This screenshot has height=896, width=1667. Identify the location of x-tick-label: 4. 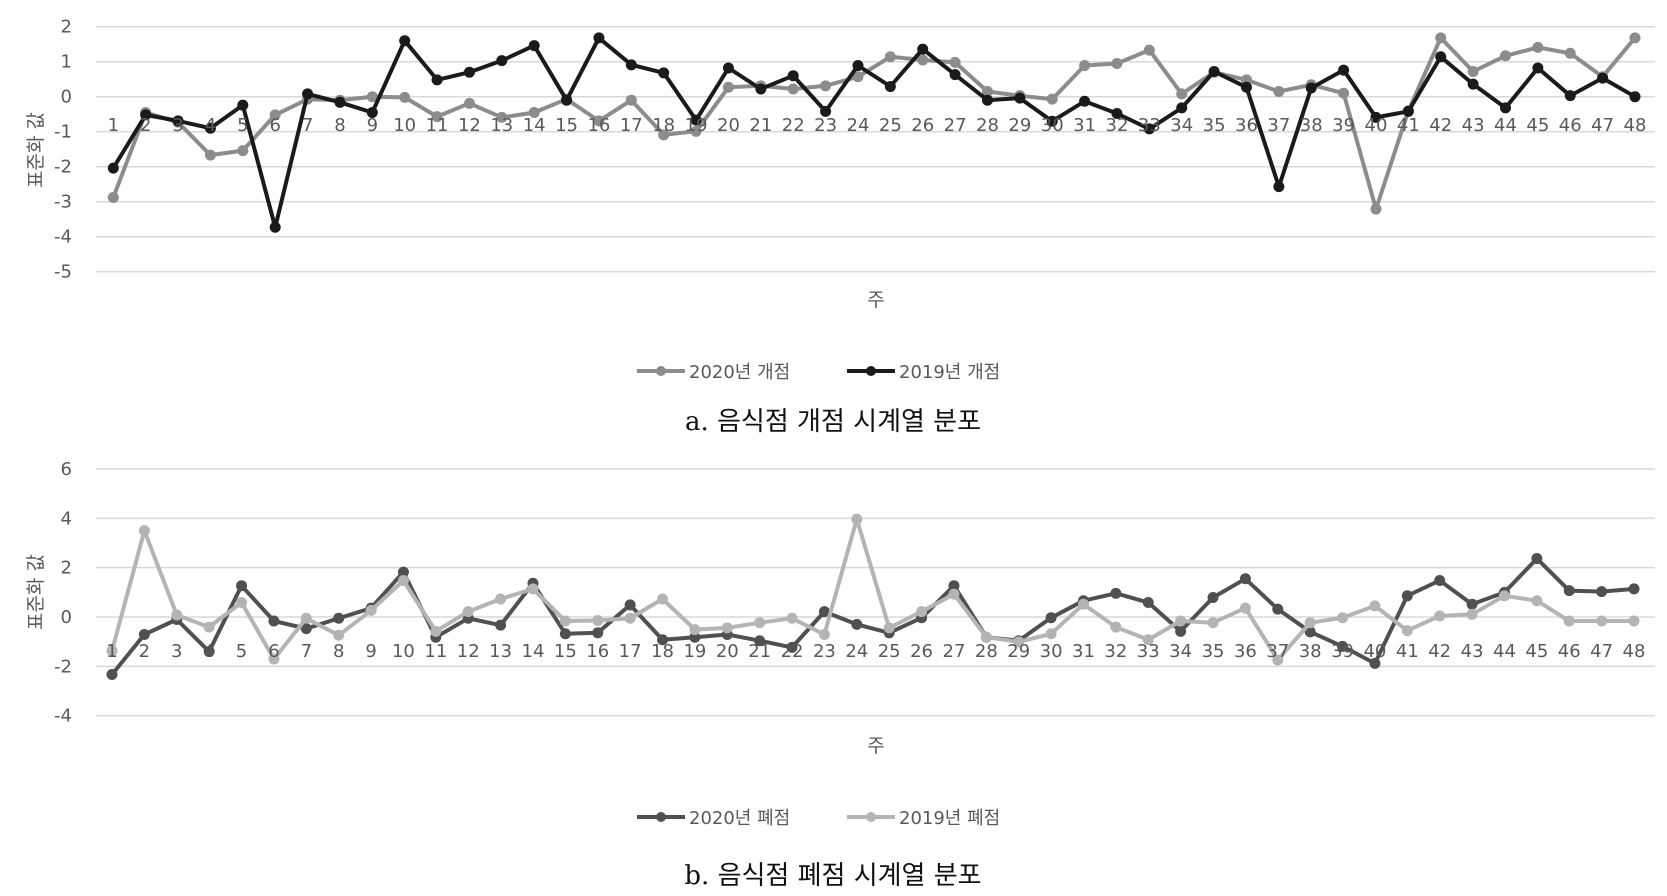
(210, 125).